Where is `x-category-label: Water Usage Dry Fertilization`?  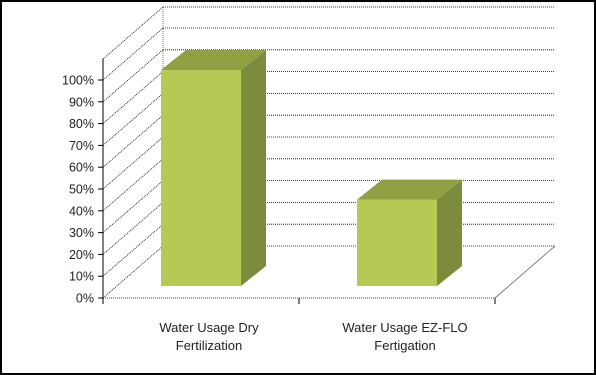 x-category-label: Water Usage Dry Fertilization is located at coordinates (209, 336).